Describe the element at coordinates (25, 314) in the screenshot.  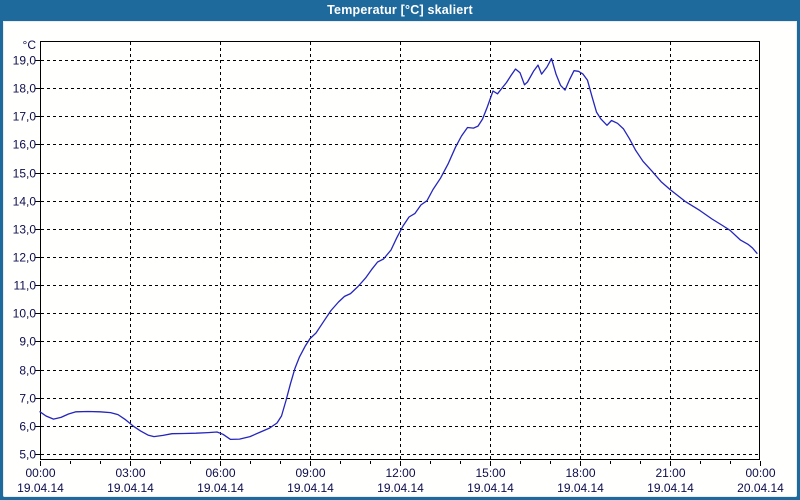
I see `y-tick-label: 10,0` at that location.